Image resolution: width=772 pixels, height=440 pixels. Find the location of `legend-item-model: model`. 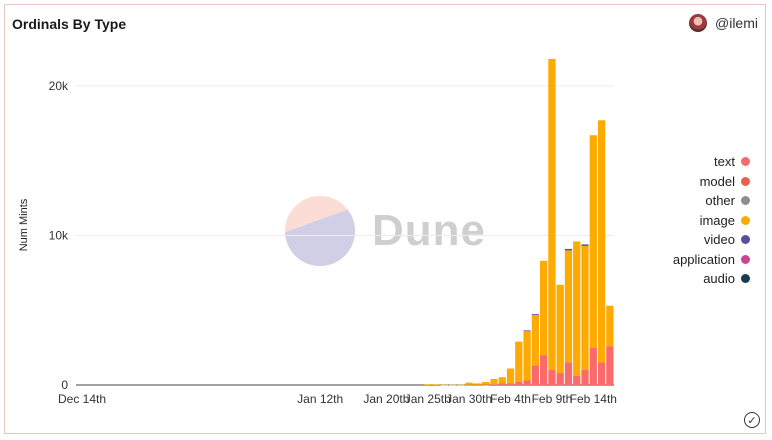

legend-item-model: model is located at coordinates (711, 182).